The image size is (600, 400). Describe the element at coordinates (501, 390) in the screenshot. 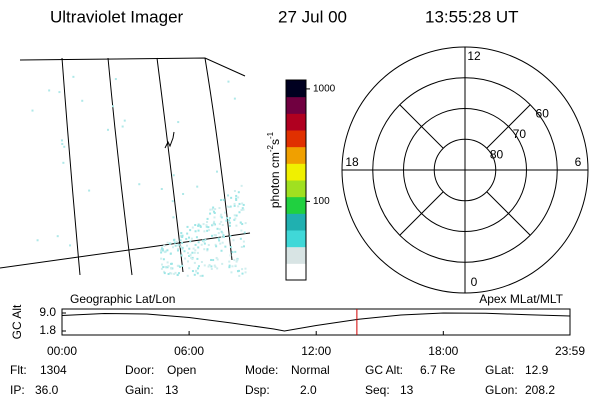

I see `field-label: GLon:` at that location.